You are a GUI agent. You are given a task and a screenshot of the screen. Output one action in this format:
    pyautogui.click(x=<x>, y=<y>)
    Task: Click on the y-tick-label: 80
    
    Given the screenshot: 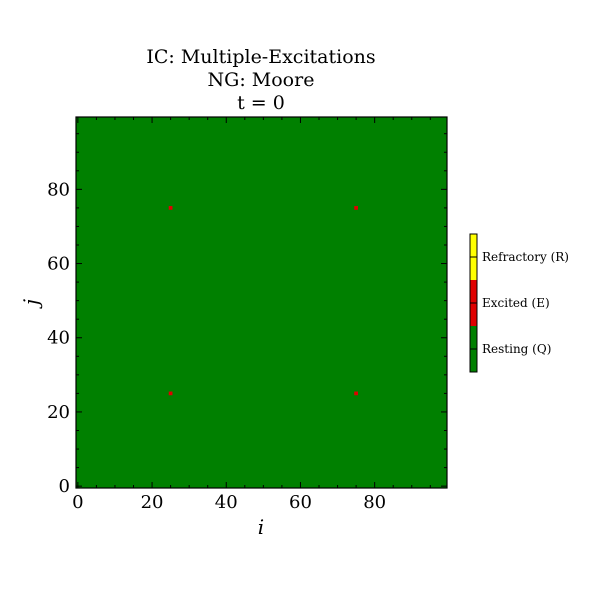 What is the action you would take?
    pyautogui.click(x=58, y=189)
    